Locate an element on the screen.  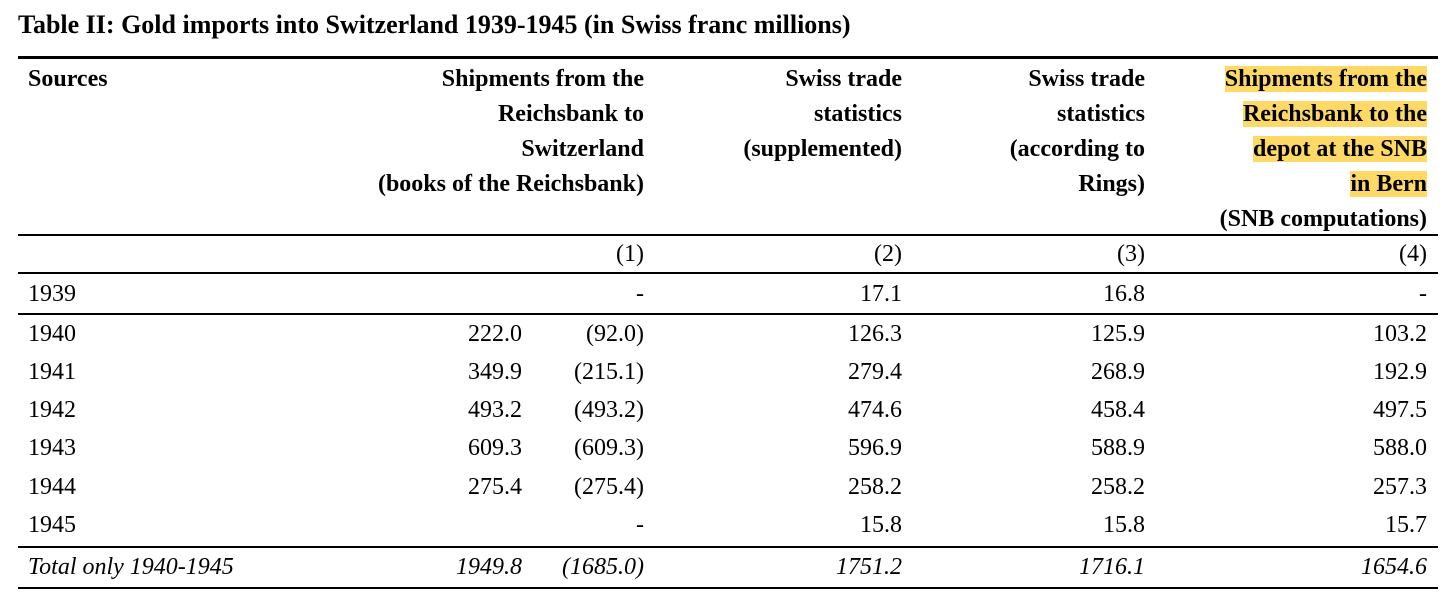
row-year: 1944 is located at coordinates (52, 487).